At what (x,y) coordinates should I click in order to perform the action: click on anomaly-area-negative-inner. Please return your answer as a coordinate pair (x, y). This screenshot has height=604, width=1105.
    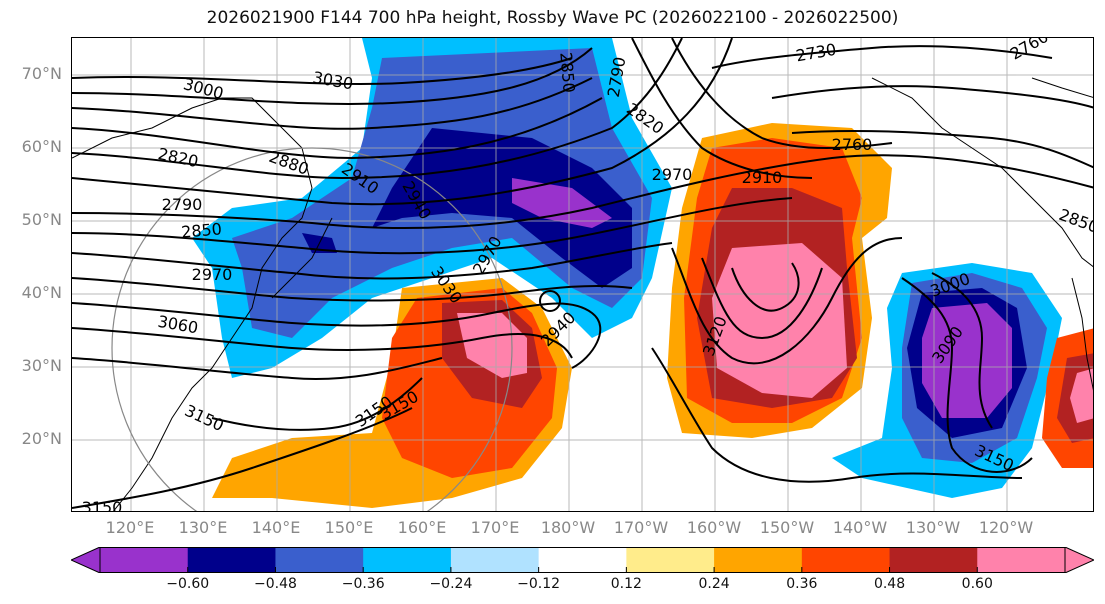
    Looking at the image, I should click on (502, 208).